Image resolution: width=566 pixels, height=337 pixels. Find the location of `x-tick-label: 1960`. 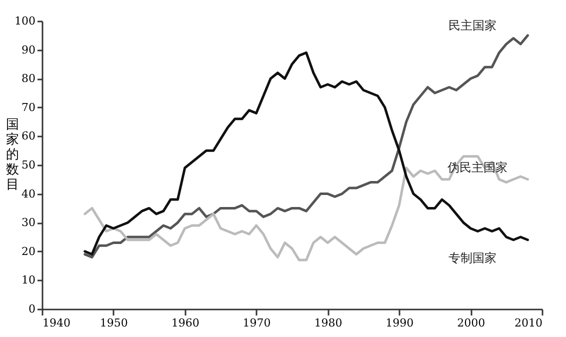

x-tick-label: 1960 is located at coordinates (185, 323).